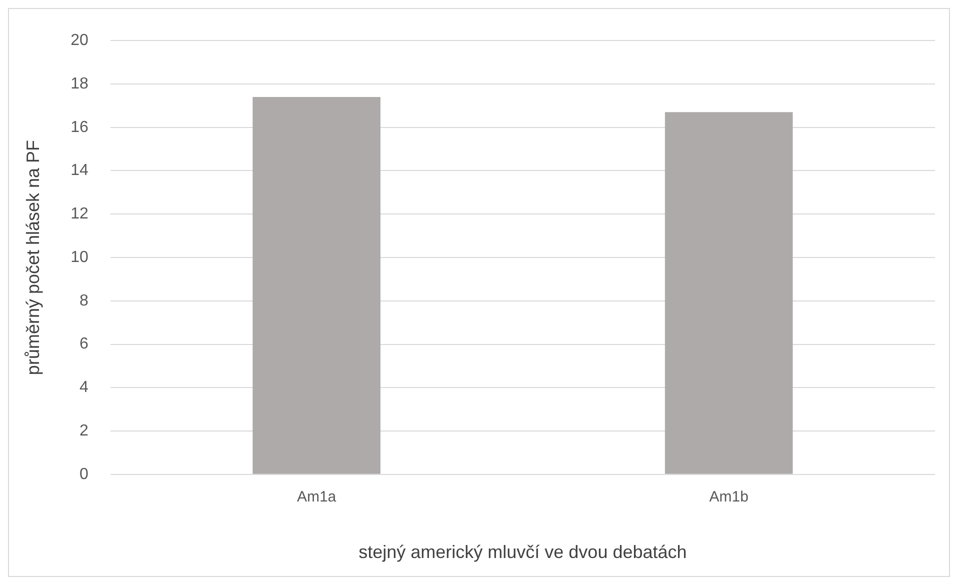 The width and height of the screenshot is (956, 583). Describe the element at coordinates (79, 171) in the screenshot. I see `y-tick-label: 14` at that location.